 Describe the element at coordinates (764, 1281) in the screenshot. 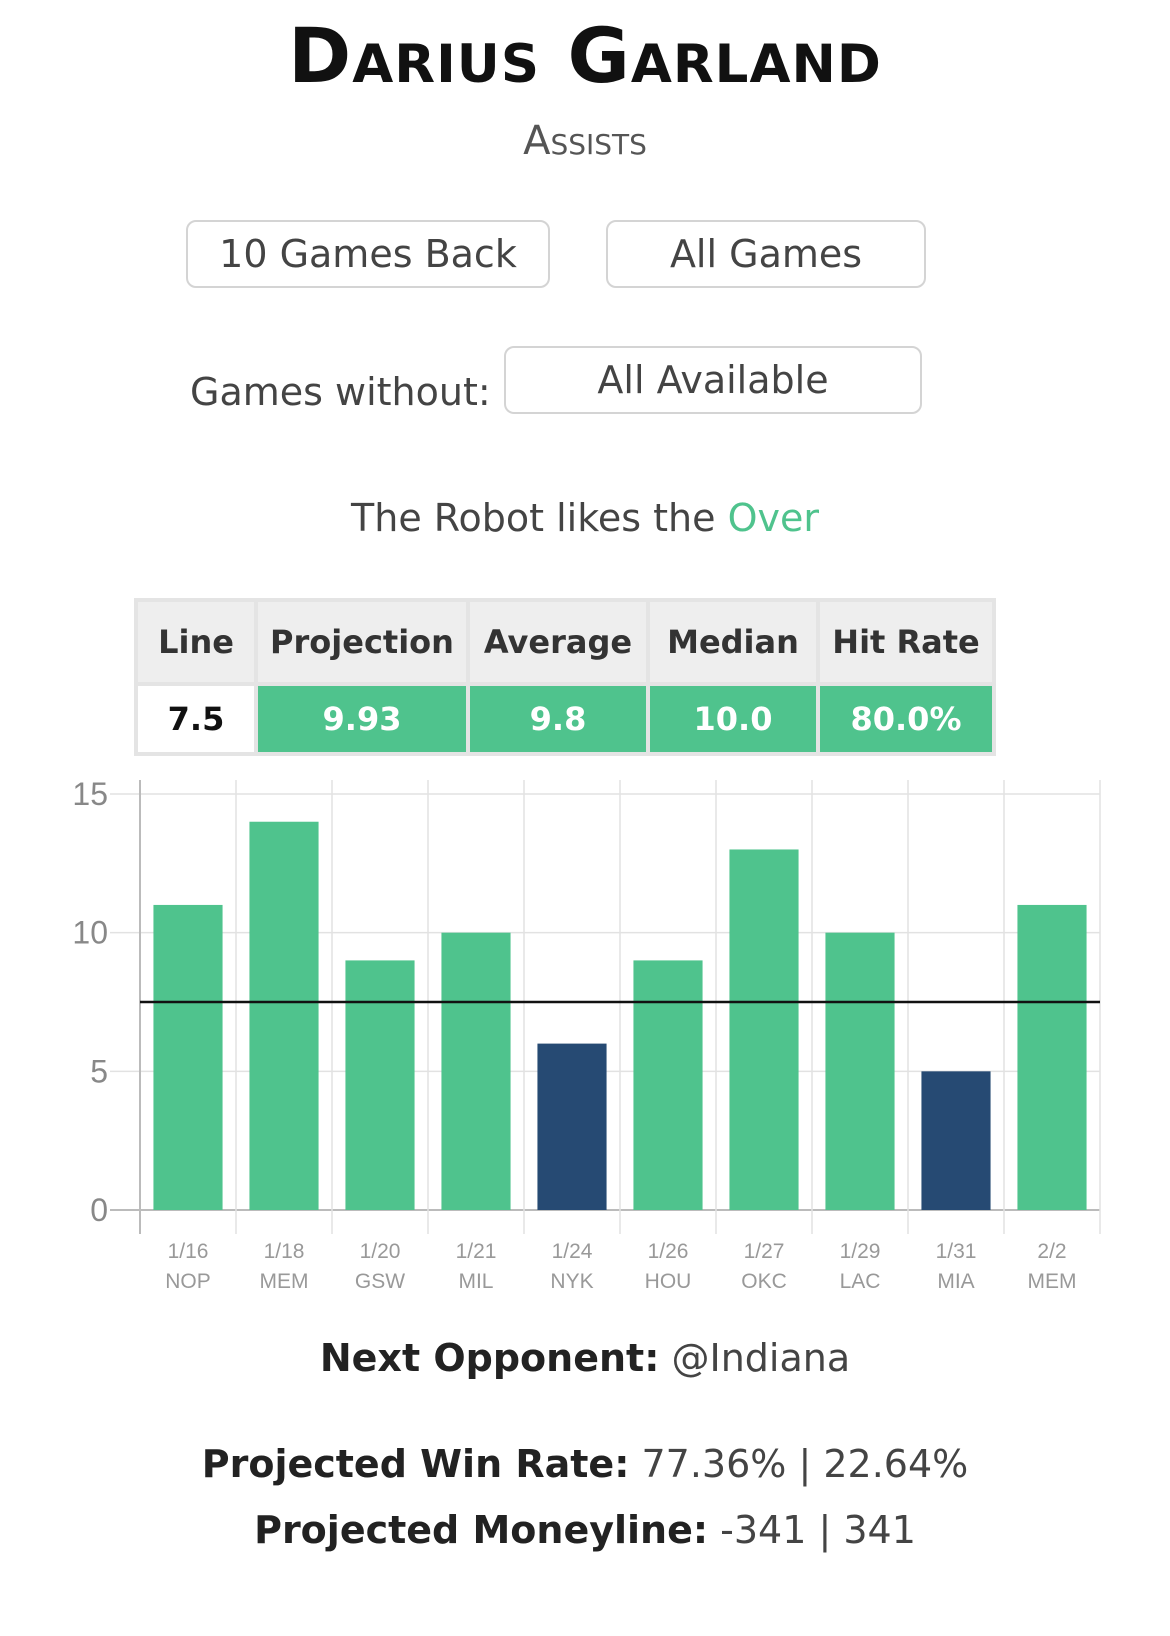

I see `x-opponent-label: OKC` at that location.